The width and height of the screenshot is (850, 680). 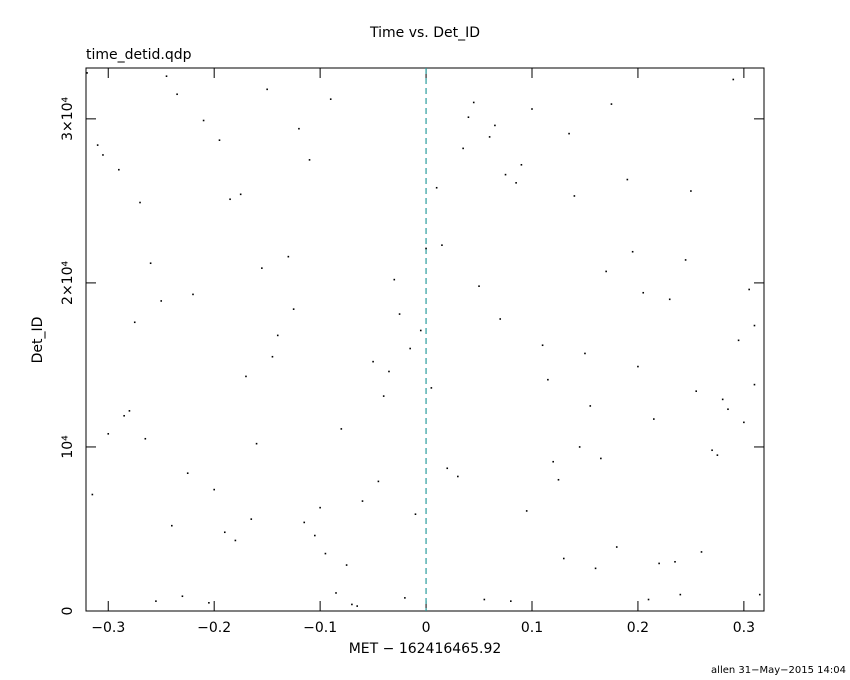 What do you see at coordinates (139, 55) in the screenshot?
I see `chart-subtitle: time_detid.qdp` at bounding box center [139, 55].